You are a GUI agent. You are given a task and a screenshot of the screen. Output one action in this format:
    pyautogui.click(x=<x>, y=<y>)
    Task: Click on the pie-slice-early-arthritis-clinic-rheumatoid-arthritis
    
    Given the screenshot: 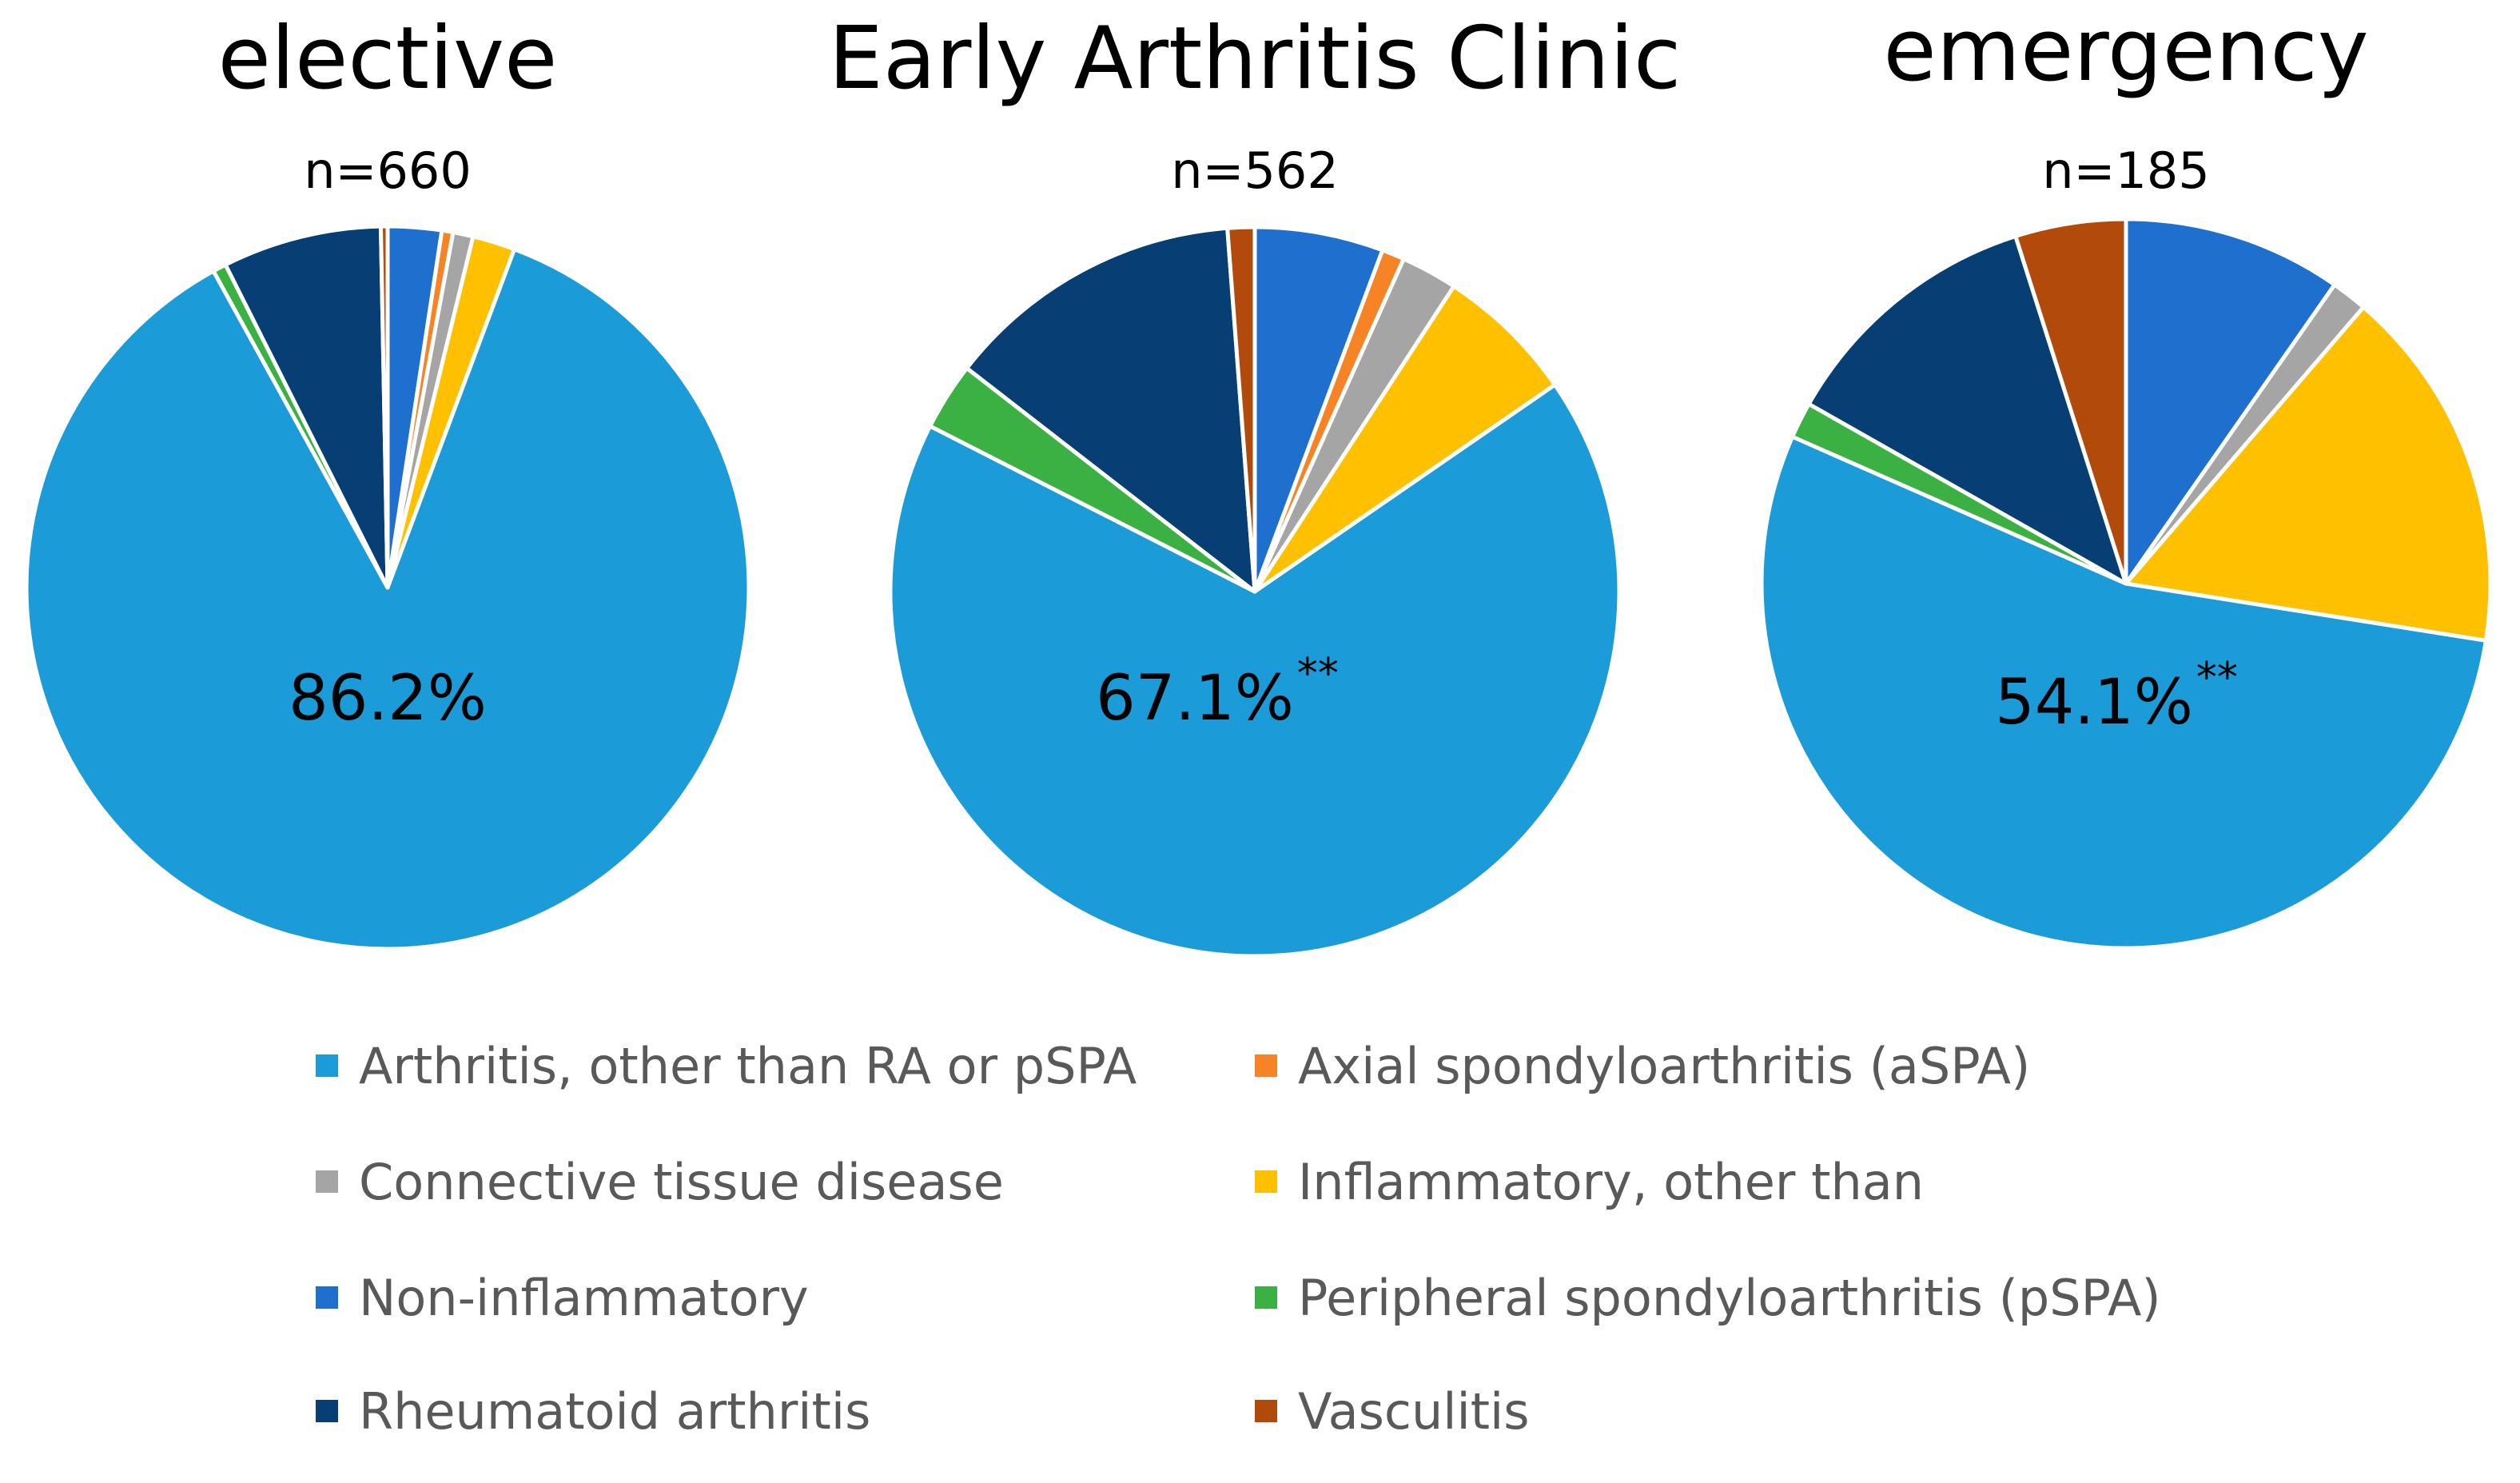 What is the action you would take?
    pyautogui.click(x=1111, y=409)
    